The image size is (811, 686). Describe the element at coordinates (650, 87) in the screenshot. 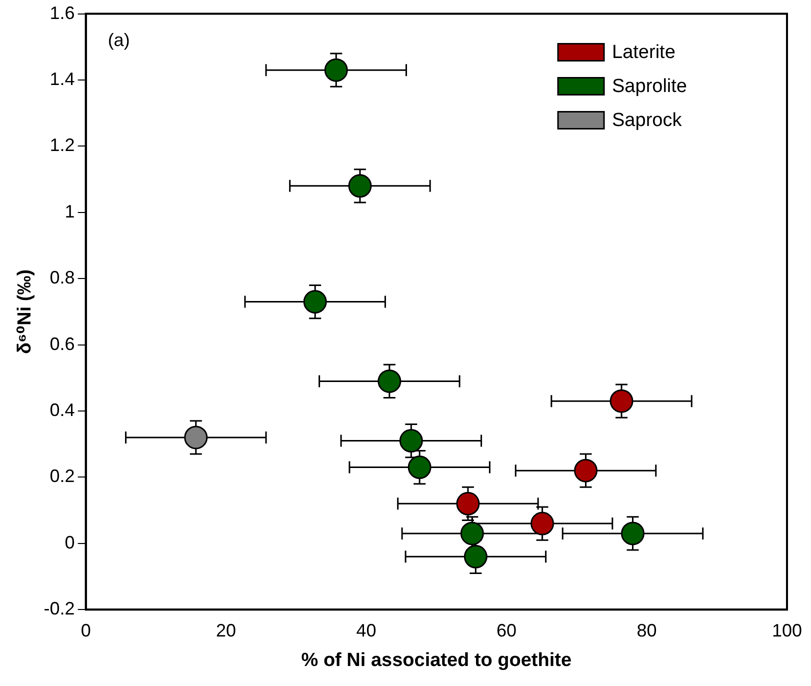

I see `legend-label: Saprolite` at that location.